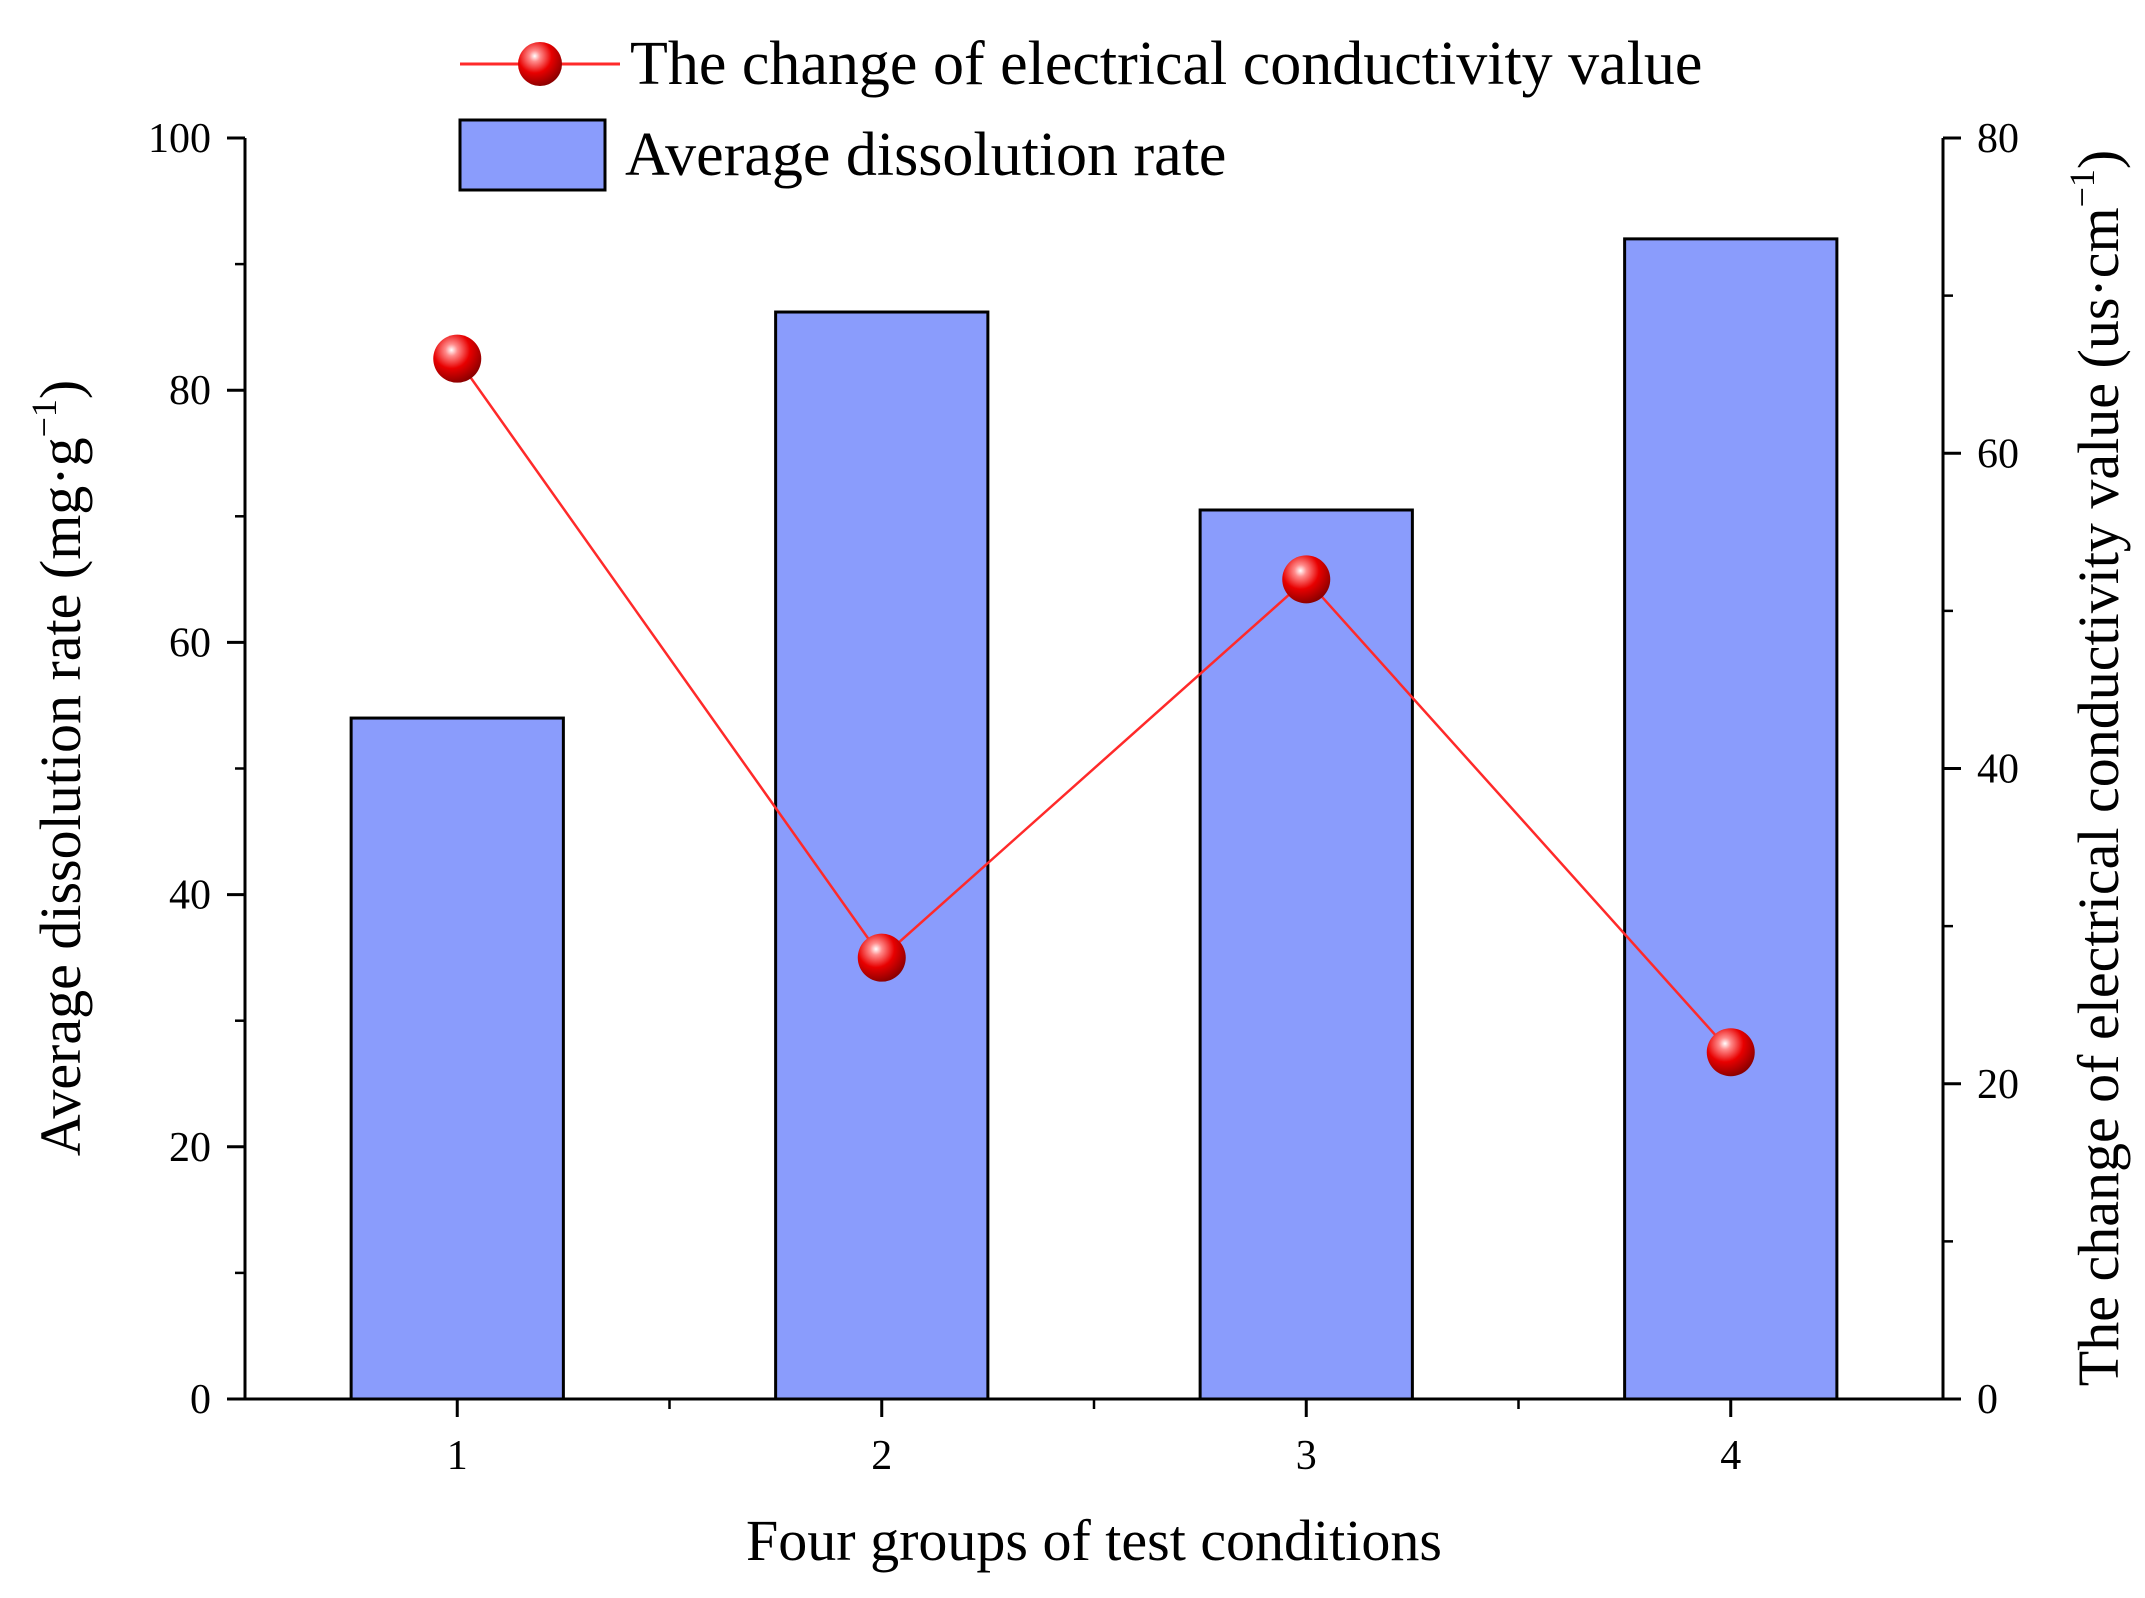  What do you see at coordinates (2082, 188) in the screenshot?
I see `right-y-axis-title-sup: −1` at bounding box center [2082, 188].